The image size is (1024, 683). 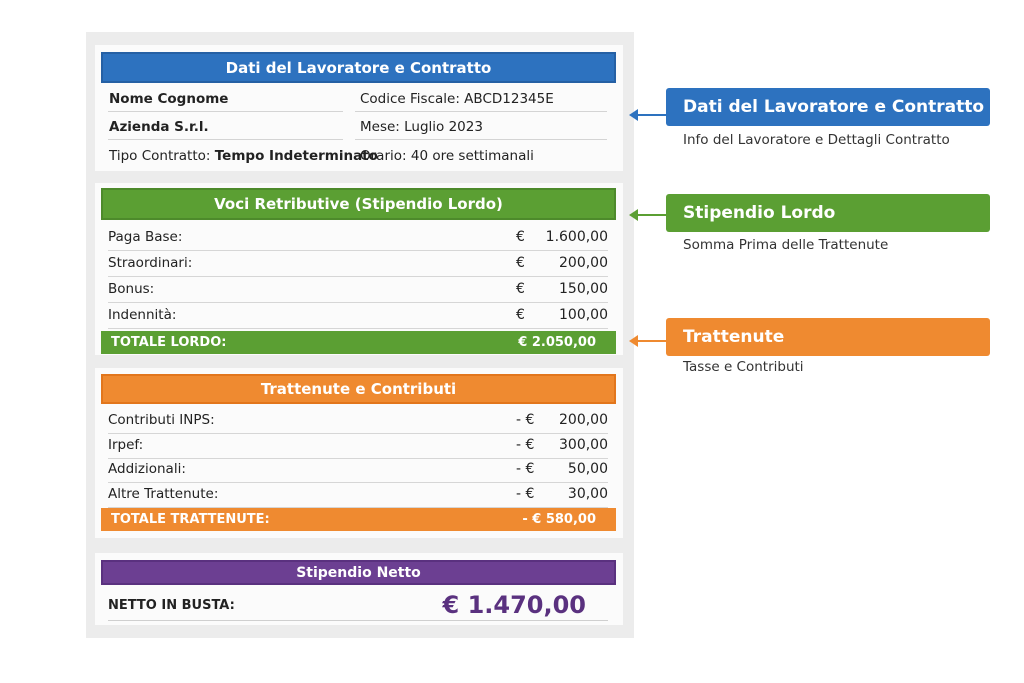 What do you see at coordinates (828, 213) in the screenshot?
I see `callout-gross: Stipendio Lordo` at bounding box center [828, 213].